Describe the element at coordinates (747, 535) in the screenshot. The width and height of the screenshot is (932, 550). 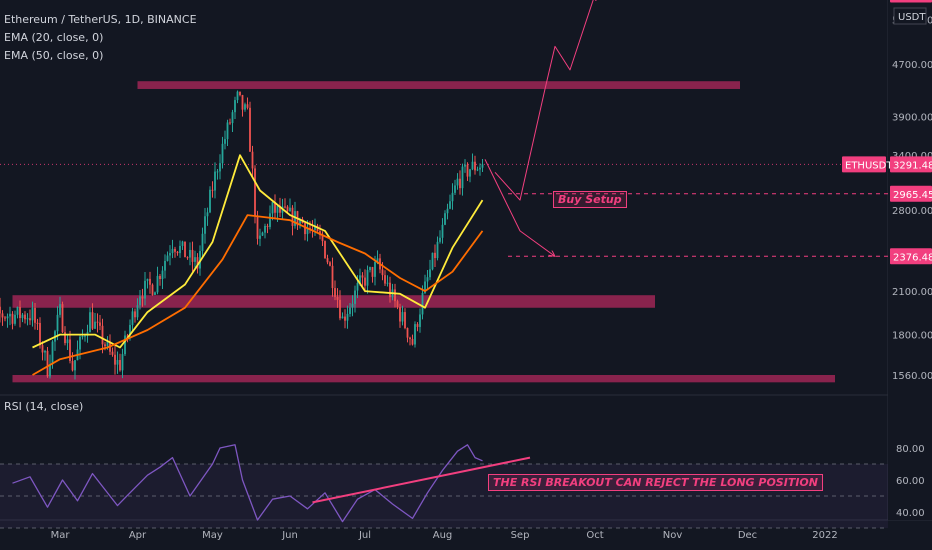
I see `time-tick: Dec` at that location.